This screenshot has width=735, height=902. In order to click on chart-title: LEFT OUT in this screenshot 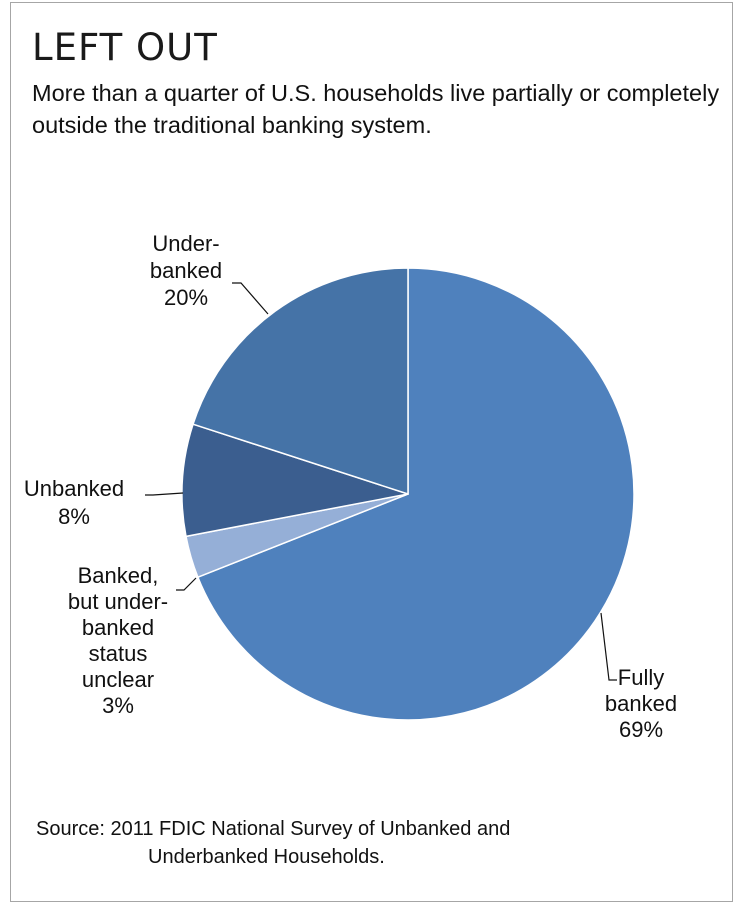, I will do `click(125, 47)`.